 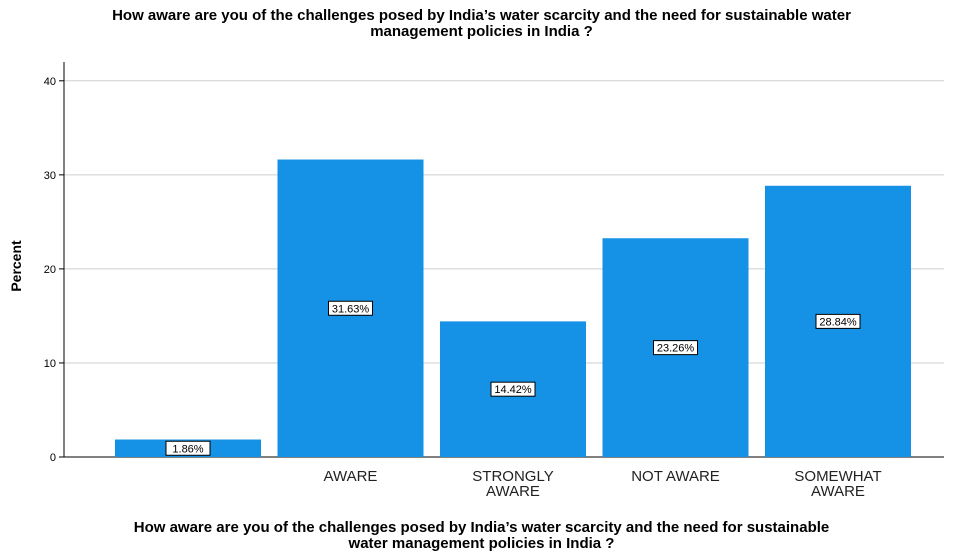 I want to click on data-label: 14.42%, so click(x=513, y=390).